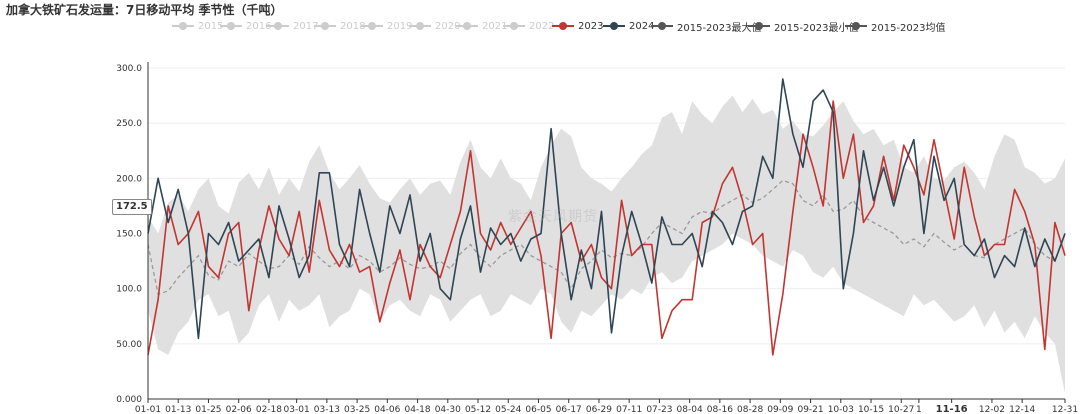 Image resolution: width=1080 pixels, height=414 pixels. Describe the element at coordinates (208, 409) in the screenshot. I see `x-tick-label: 01-25` at that location.